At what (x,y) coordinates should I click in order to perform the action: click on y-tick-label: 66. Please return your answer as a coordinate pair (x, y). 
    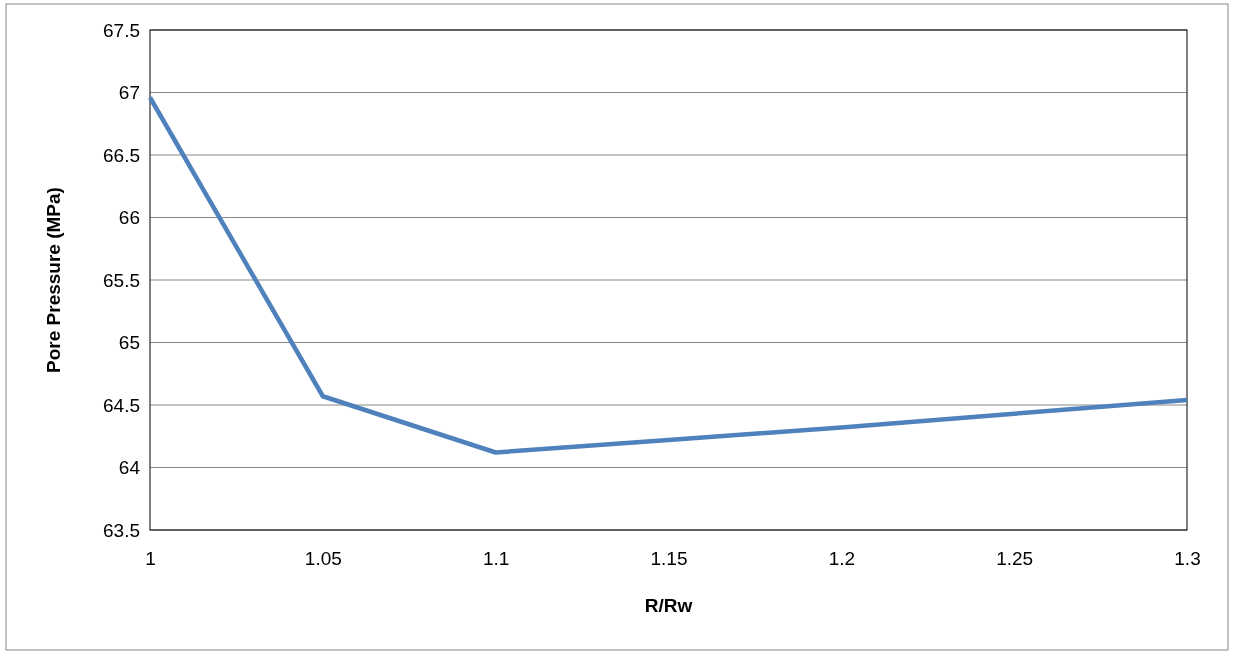
    Looking at the image, I should click on (129, 218).